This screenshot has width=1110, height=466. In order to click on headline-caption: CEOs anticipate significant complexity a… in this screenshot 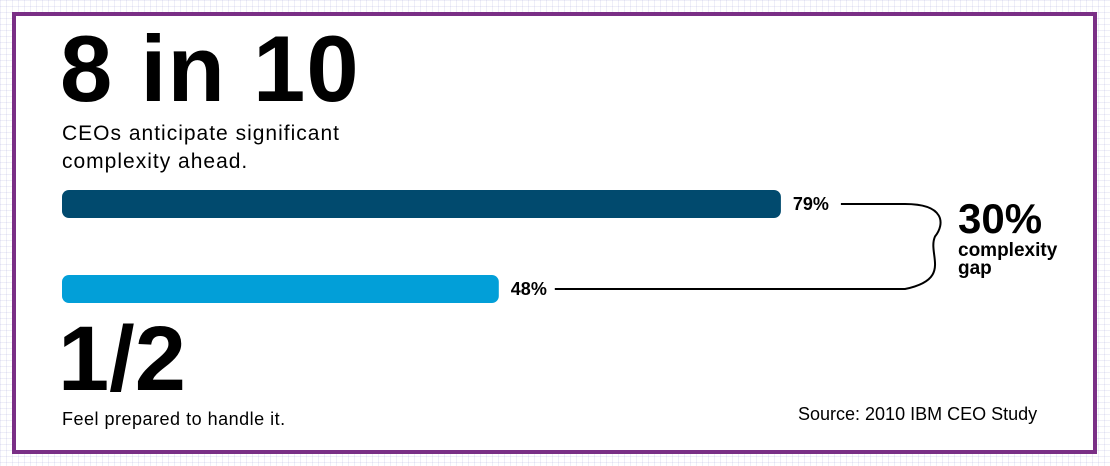, I will do `click(201, 147)`.